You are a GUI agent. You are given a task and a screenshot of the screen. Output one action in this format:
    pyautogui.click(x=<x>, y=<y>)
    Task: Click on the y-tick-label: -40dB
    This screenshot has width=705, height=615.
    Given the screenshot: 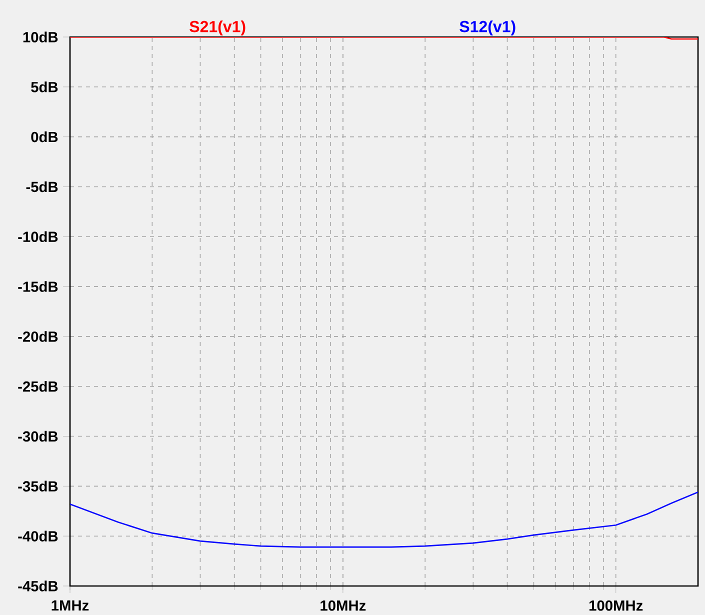 What is the action you would take?
    pyautogui.click(x=38, y=536)
    